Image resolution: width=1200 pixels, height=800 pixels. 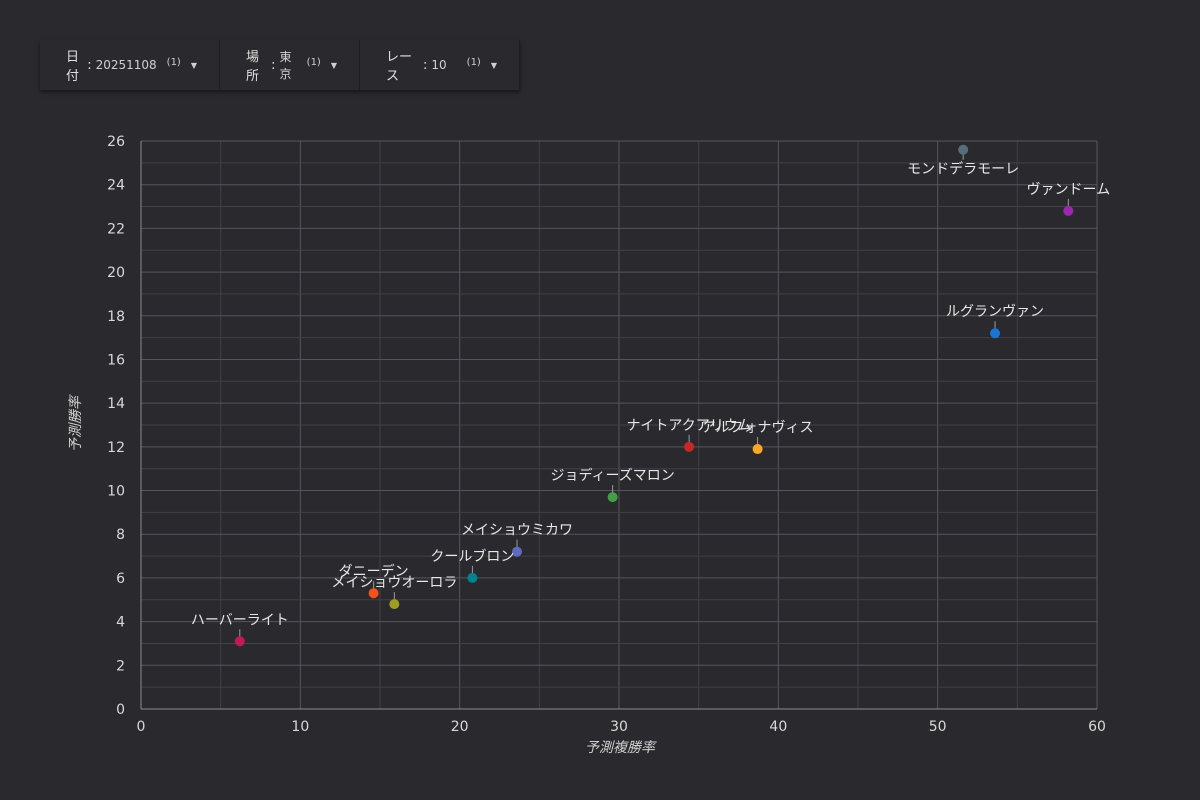 What do you see at coordinates (1069, 189) in the screenshot?
I see `point-label: ヴァンドーム` at bounding box center [1069, 189].